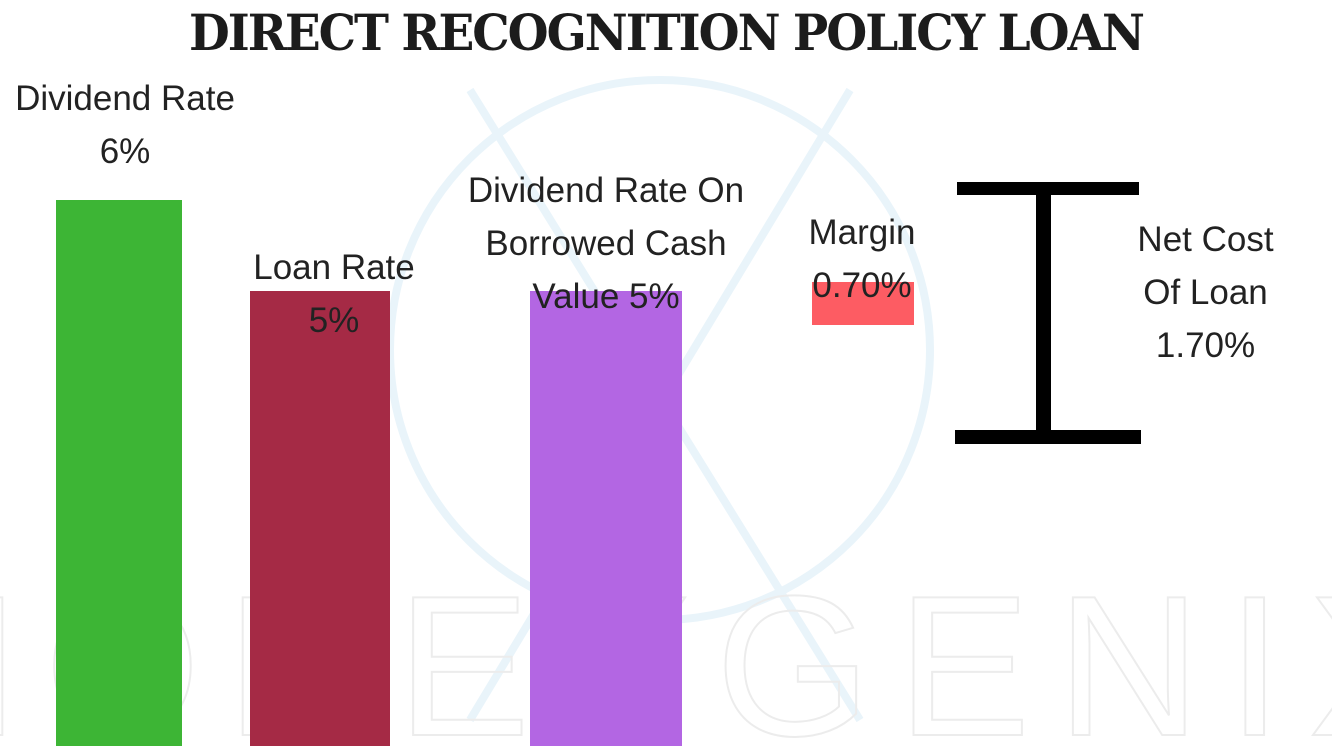  What do you see at coordinates (119, 473) in the screenshot?
I see `bar-dividend-rate` at bounding box center [119, 473].